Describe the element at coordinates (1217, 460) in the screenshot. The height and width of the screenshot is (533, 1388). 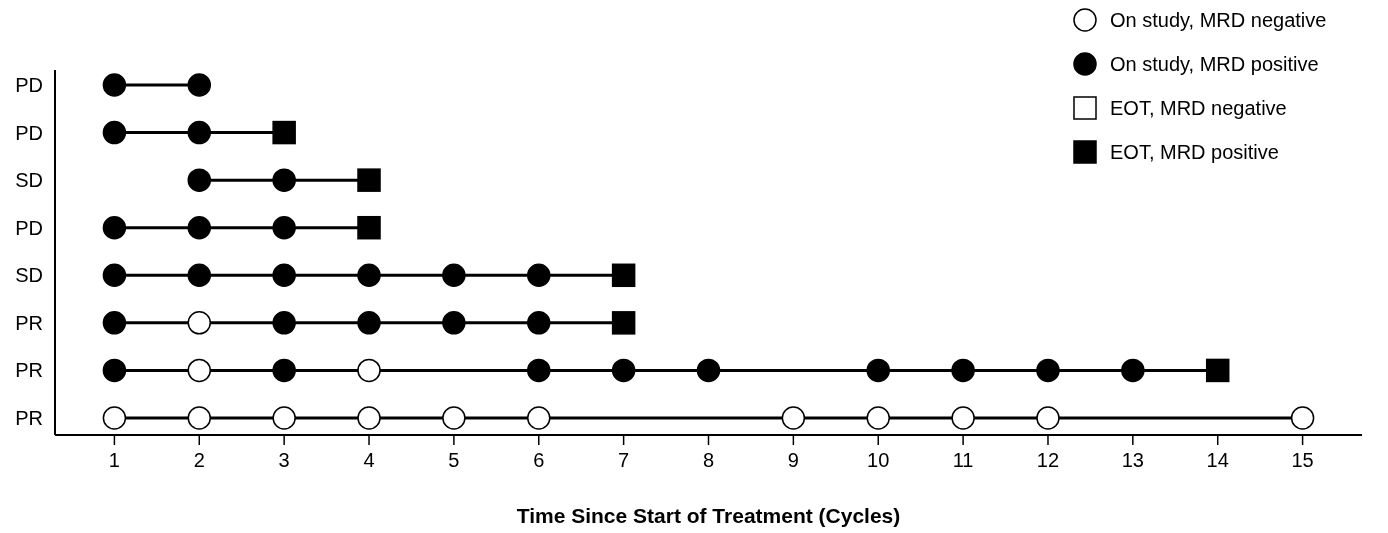
I see `x-tick-label: 14` at that location.